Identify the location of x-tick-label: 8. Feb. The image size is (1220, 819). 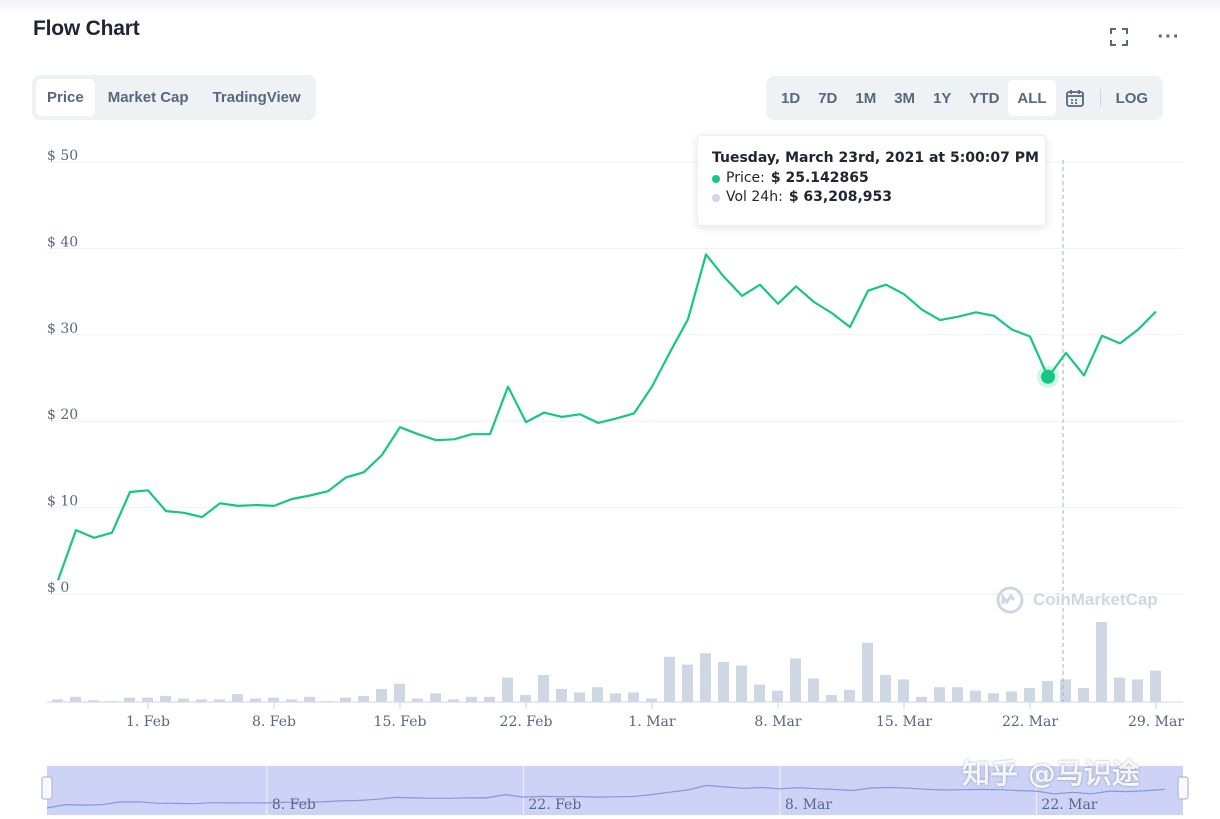
(274, 722).